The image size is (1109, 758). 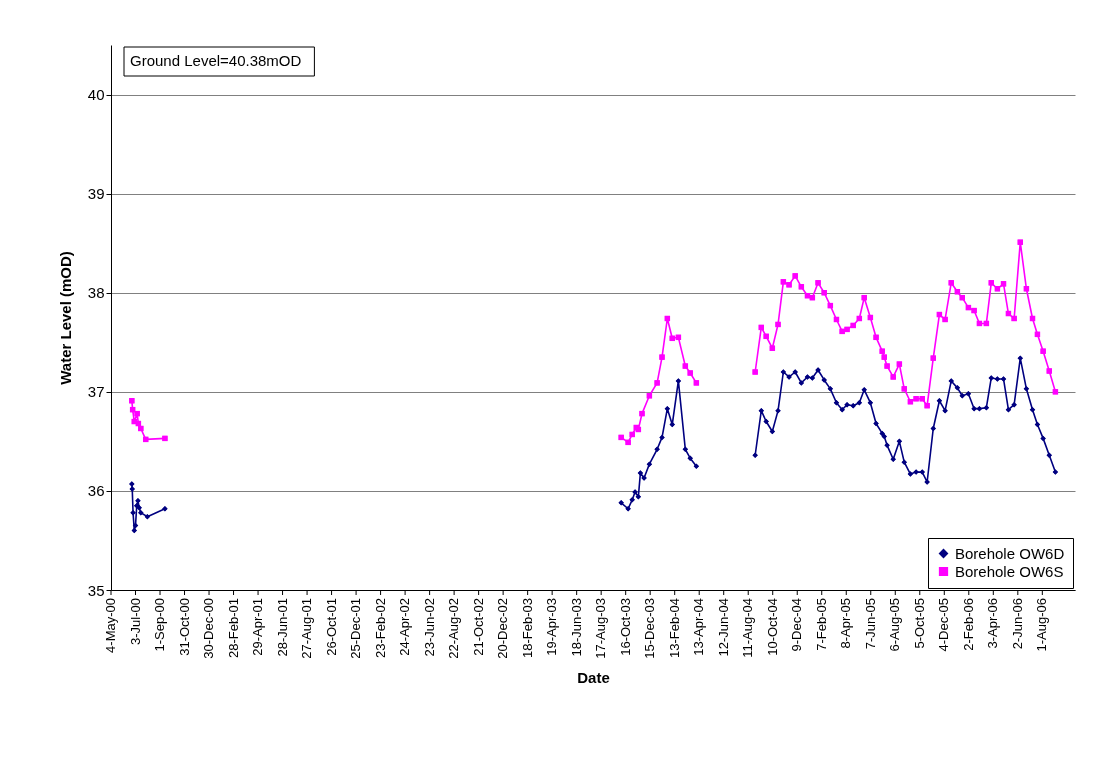 What do you see at coordinates (307, 628) in the screenshot?
I see `x-tick-label: 27-Aug-01` at bounding box center [307, 628].